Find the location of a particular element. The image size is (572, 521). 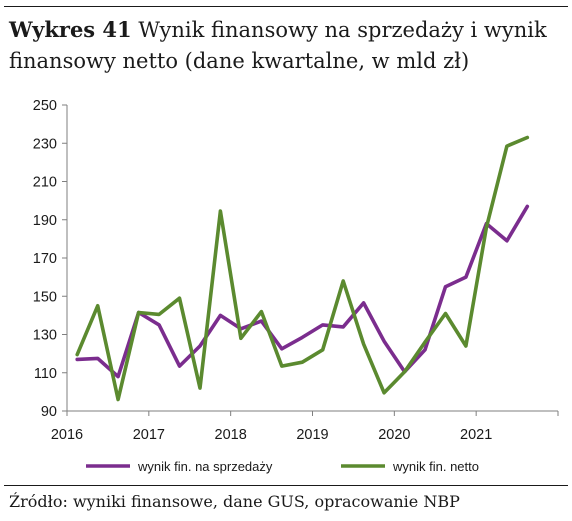

x-tick-label: 2020 is located at coordinates (394, 435).